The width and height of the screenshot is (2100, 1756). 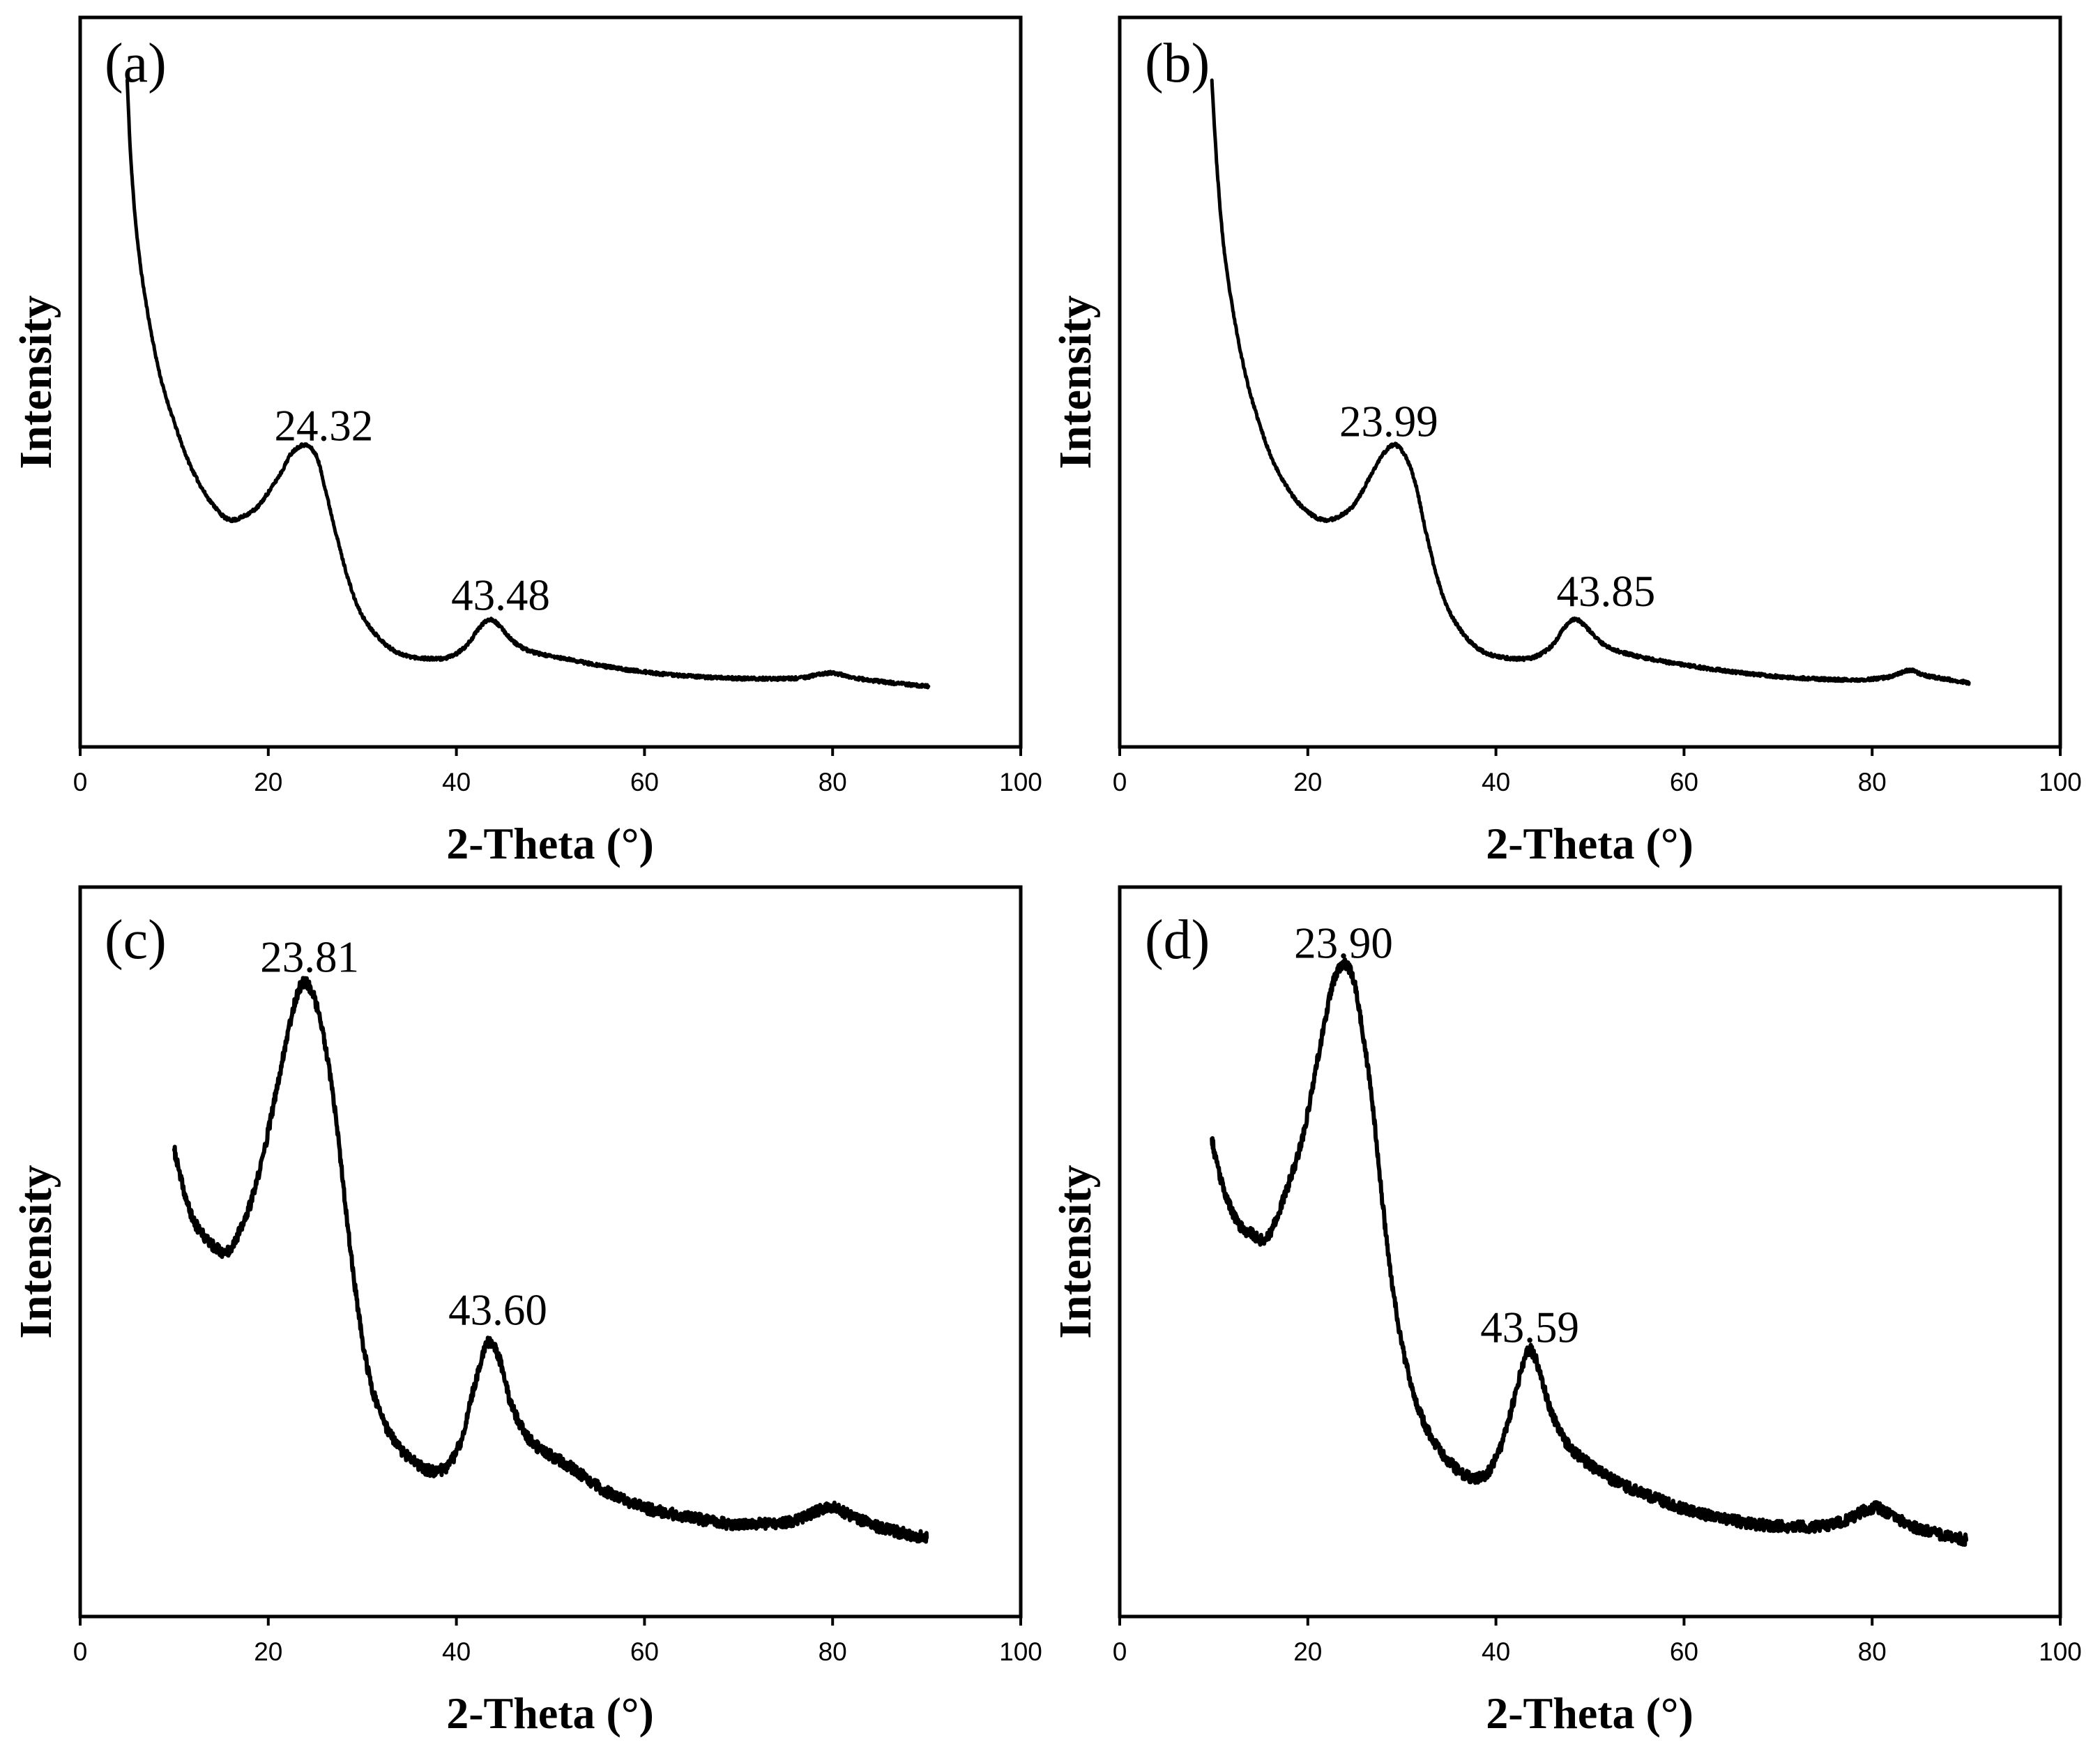 I want to click on peak-label: 43.60, so click(x=498, y=1310).